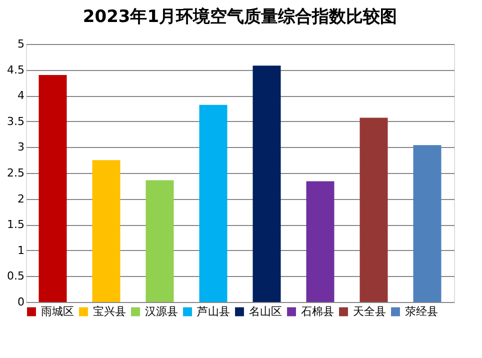 Image resolution: width=482 pixels, height=358 pixels. I want to click on y-tick-label: 2.5, so click(15, 173).